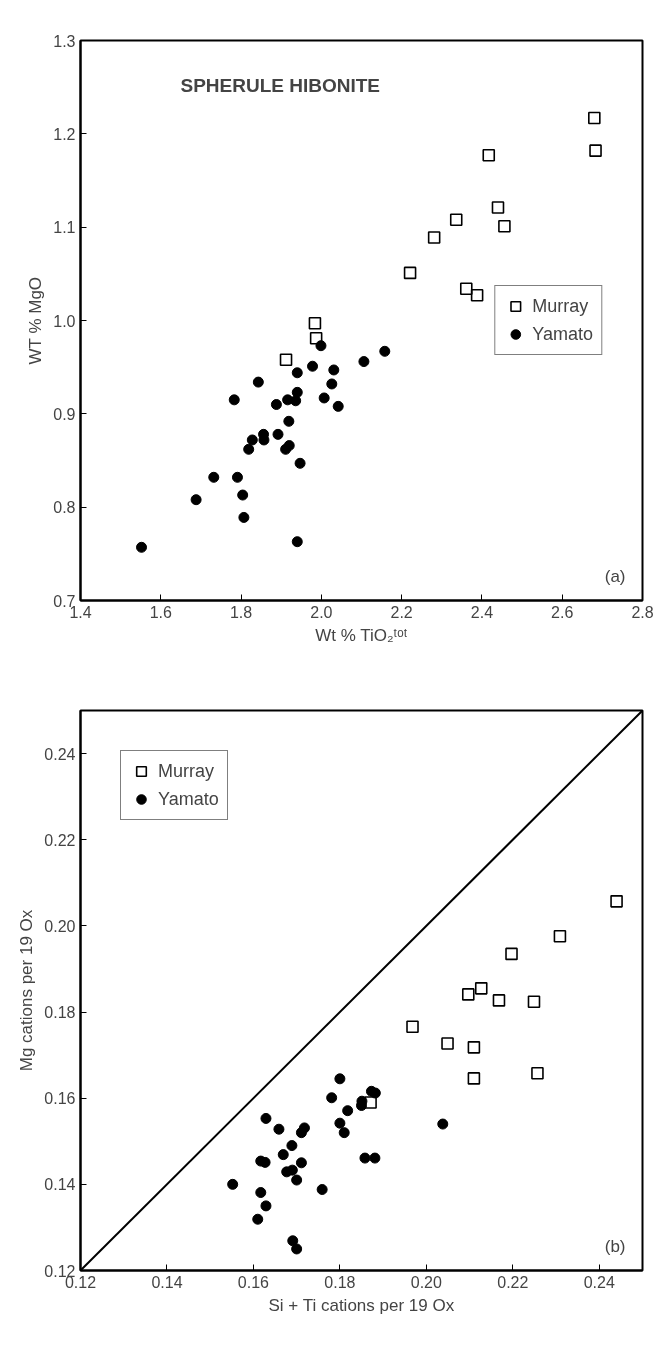 The width and height of the screenshot is (667, 1347). I want to click on annotation: (a), so click(615, 576).